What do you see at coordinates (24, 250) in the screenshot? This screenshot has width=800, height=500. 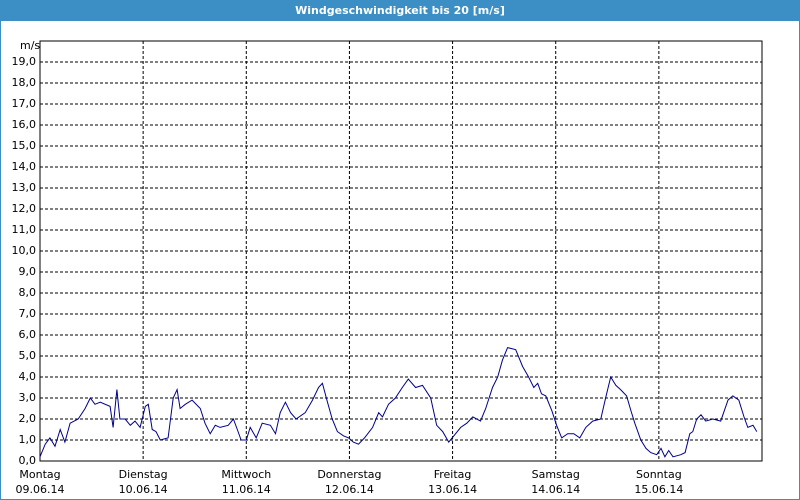 I see `y-tick-label: 10,0` at bounding box center [24, 250].